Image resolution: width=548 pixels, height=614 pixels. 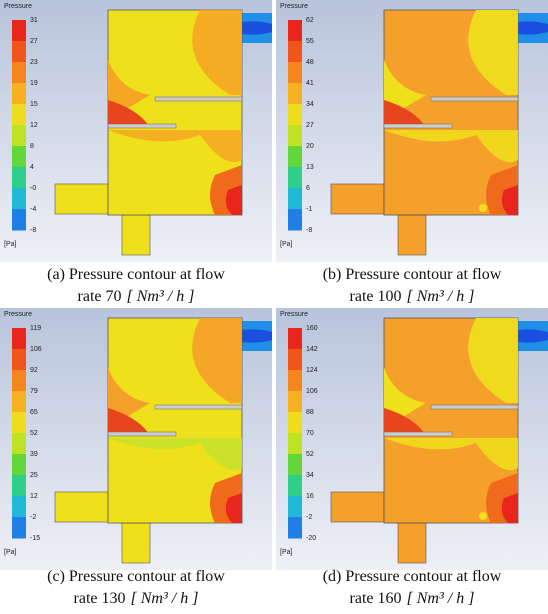 What do you see at coordinates (34, 475) in the screenshot?
I see `colorbar-label: 25` at bounding box center [34, 475].